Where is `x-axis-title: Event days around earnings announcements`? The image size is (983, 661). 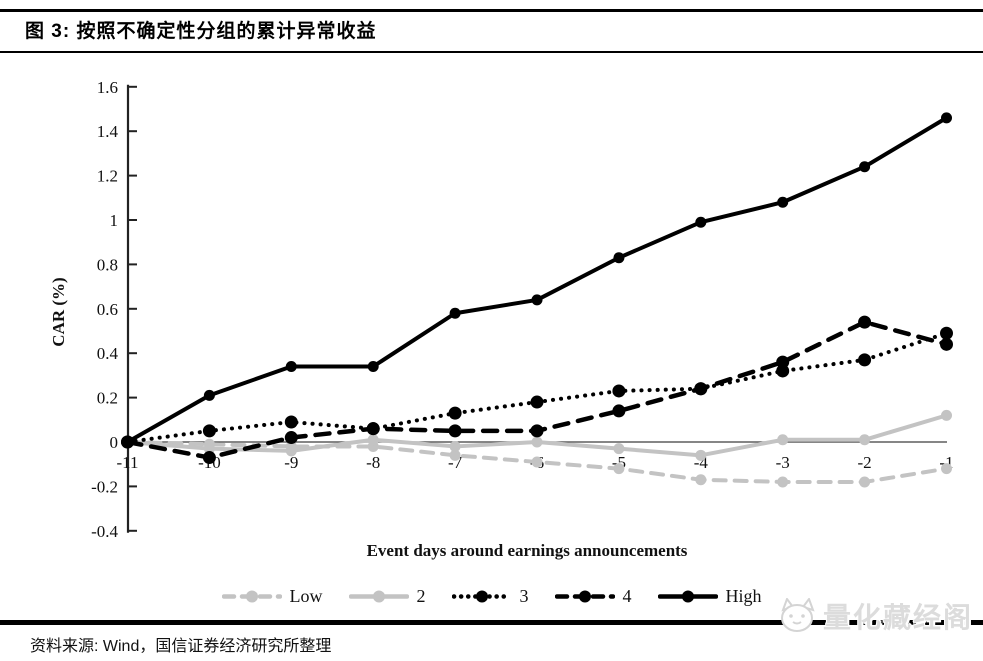 x-axis-title: Event days around earnings announcements is located at coordinates (527, 550).